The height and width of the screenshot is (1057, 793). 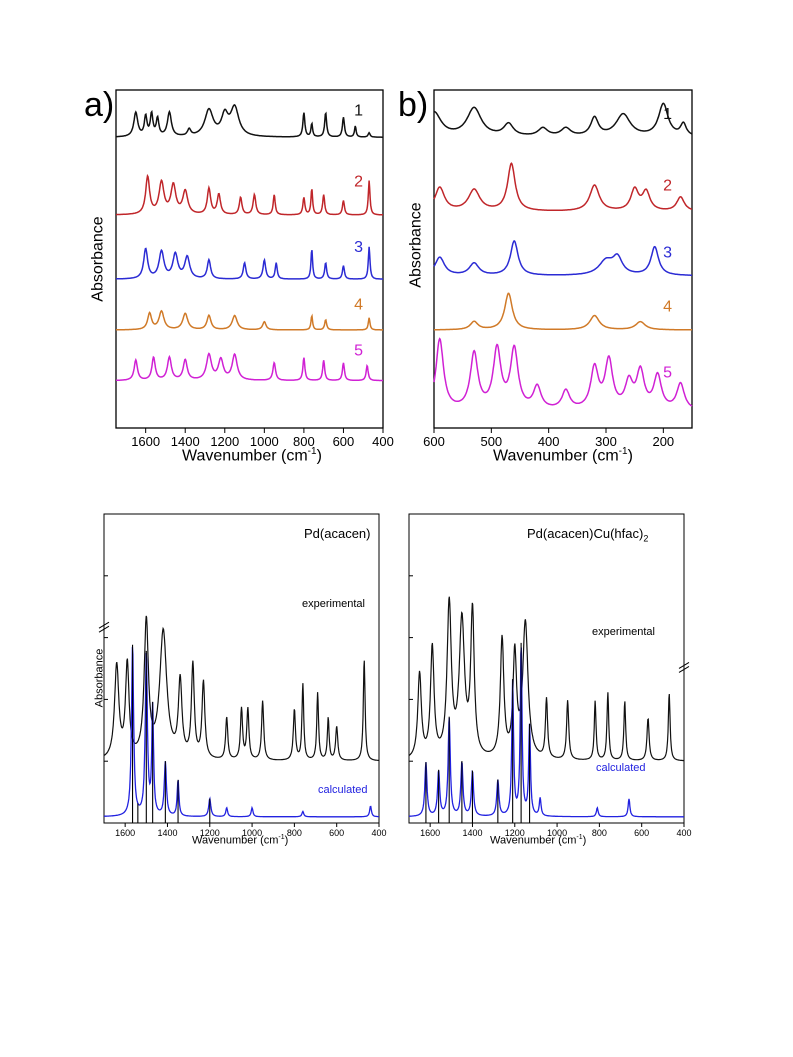 I want to click on chart-b-series-5-line, so click(x=563, y=372).